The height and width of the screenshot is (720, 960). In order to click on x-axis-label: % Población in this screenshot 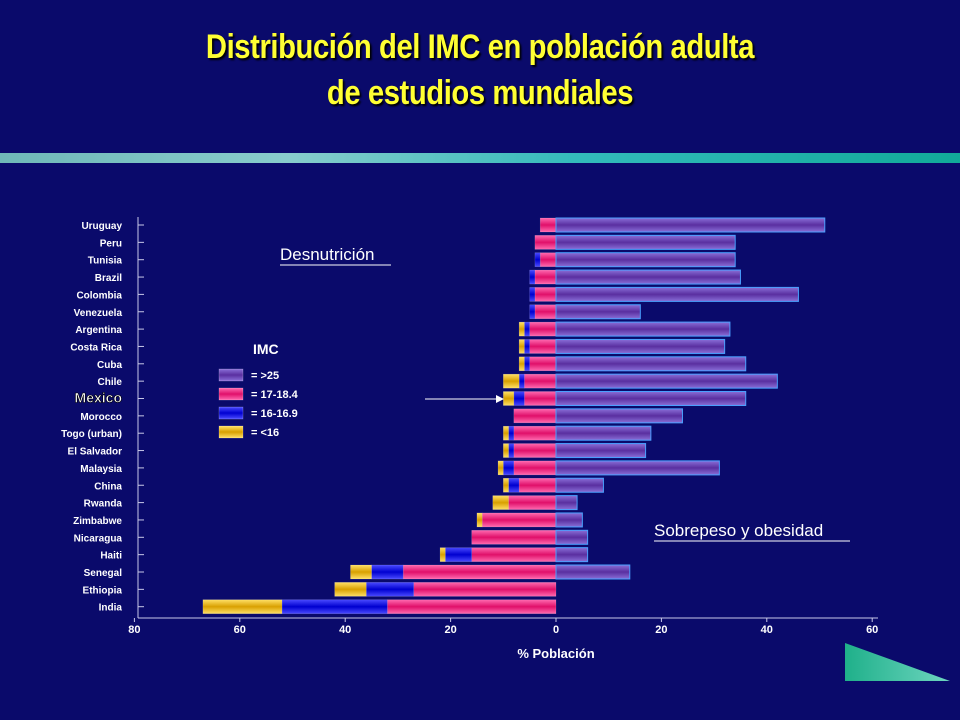, I will do `click(555, 653)`.